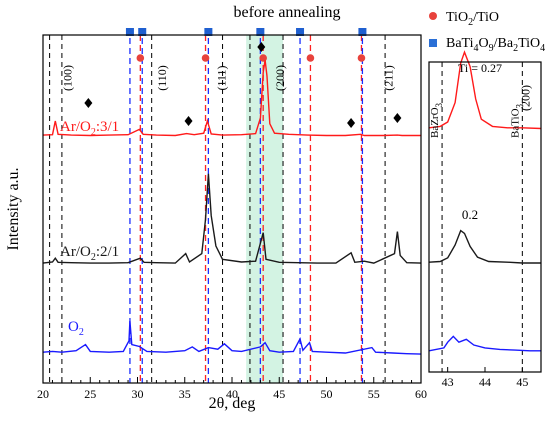  Describe the element at coordinates (280, 78) in the screenshot. I see `peak-label: (200)` at that location.